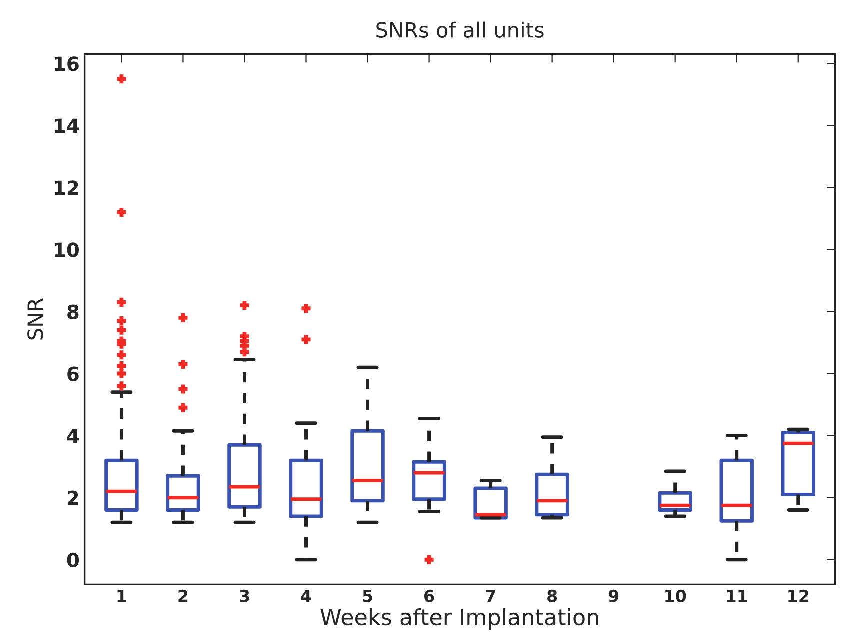  What do you see at coordinates (67, 250) in the screenshot?
I see `y-tick-label: 10` at bounding box center [67, 250].